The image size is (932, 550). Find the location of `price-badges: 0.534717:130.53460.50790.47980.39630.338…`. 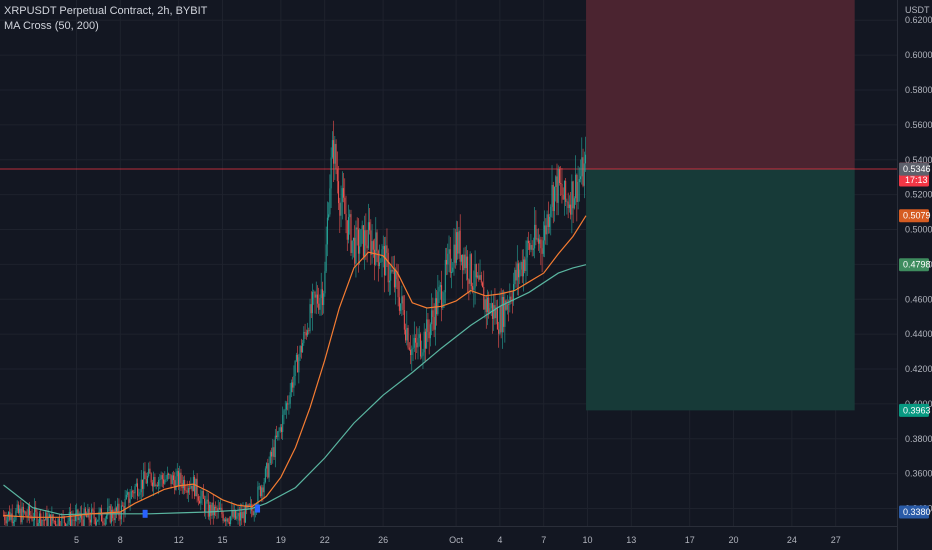

price-badges: 0.534717:130.53460.50790.47980.39630.338… is located at coordinates (915, 340).